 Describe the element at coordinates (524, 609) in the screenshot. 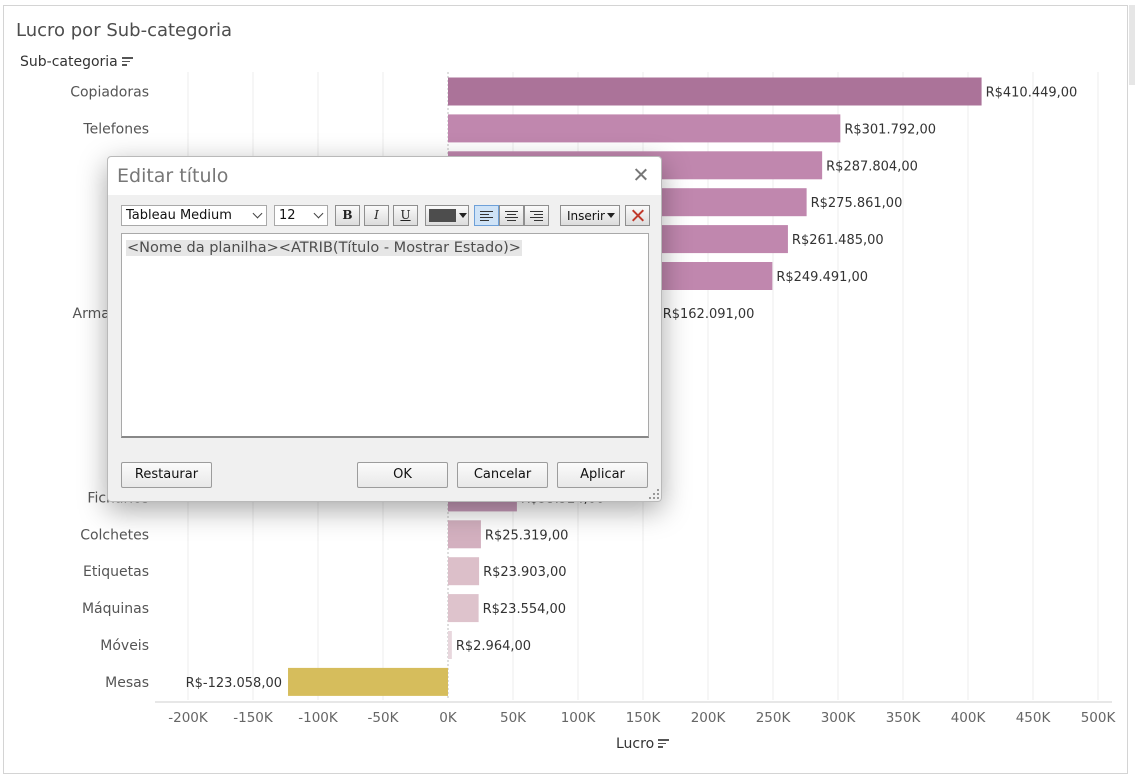

I see `value-label: R$23.554,00` at that location.